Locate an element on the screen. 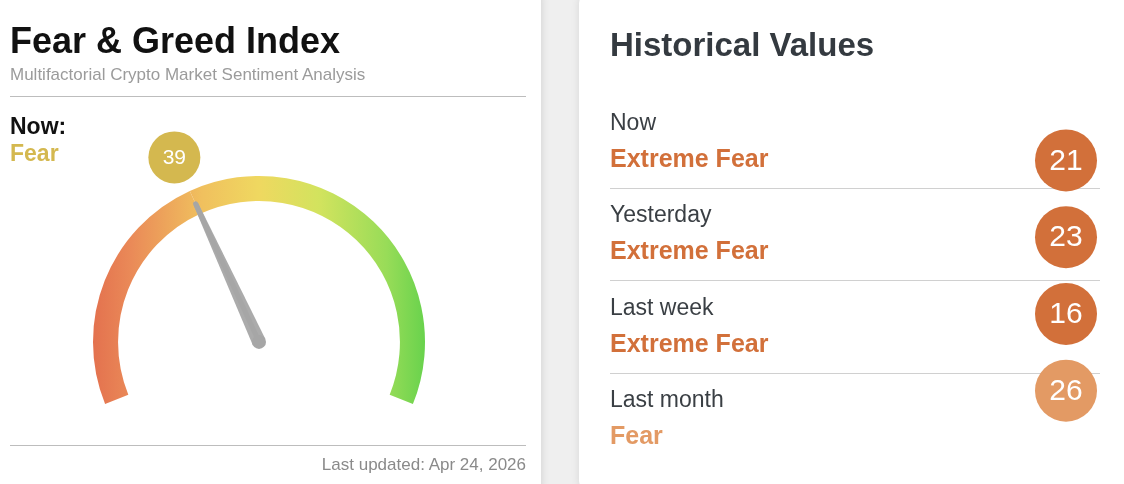  chart-title: Fear & Greed Index is located at coordinates (175, 41).